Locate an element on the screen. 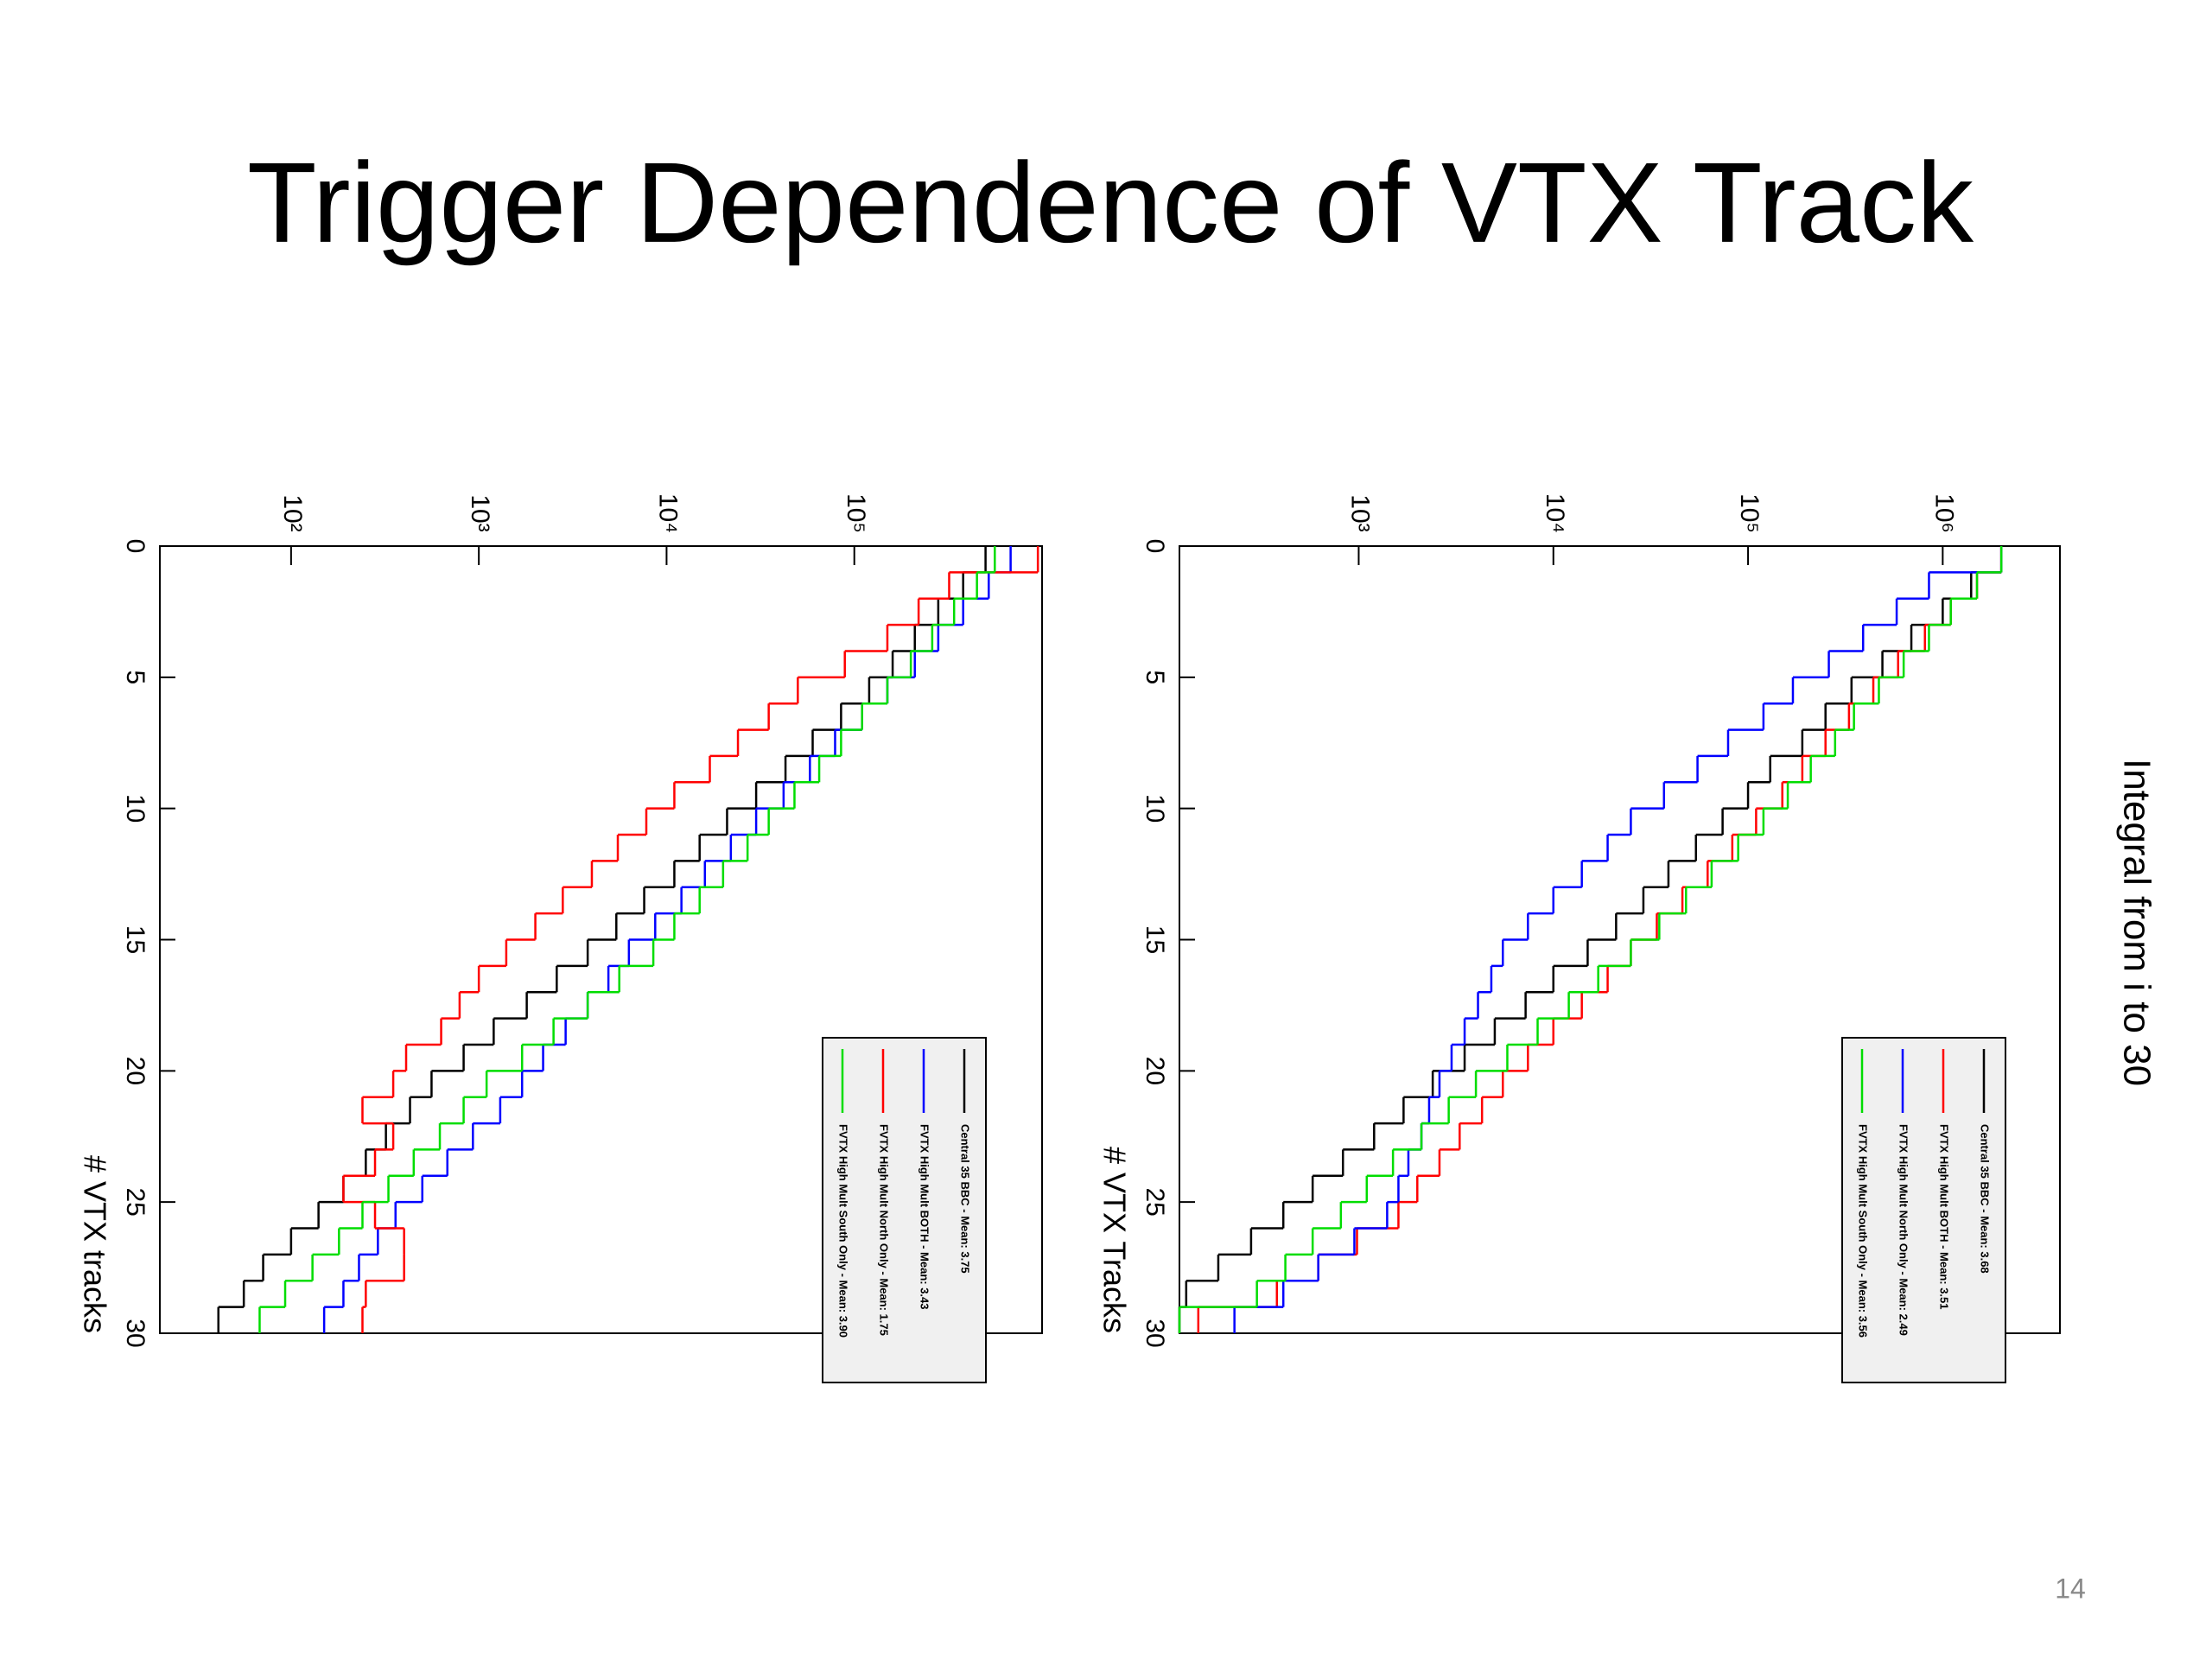  y-tick-label: 10² is located at coordinates (292, 512).